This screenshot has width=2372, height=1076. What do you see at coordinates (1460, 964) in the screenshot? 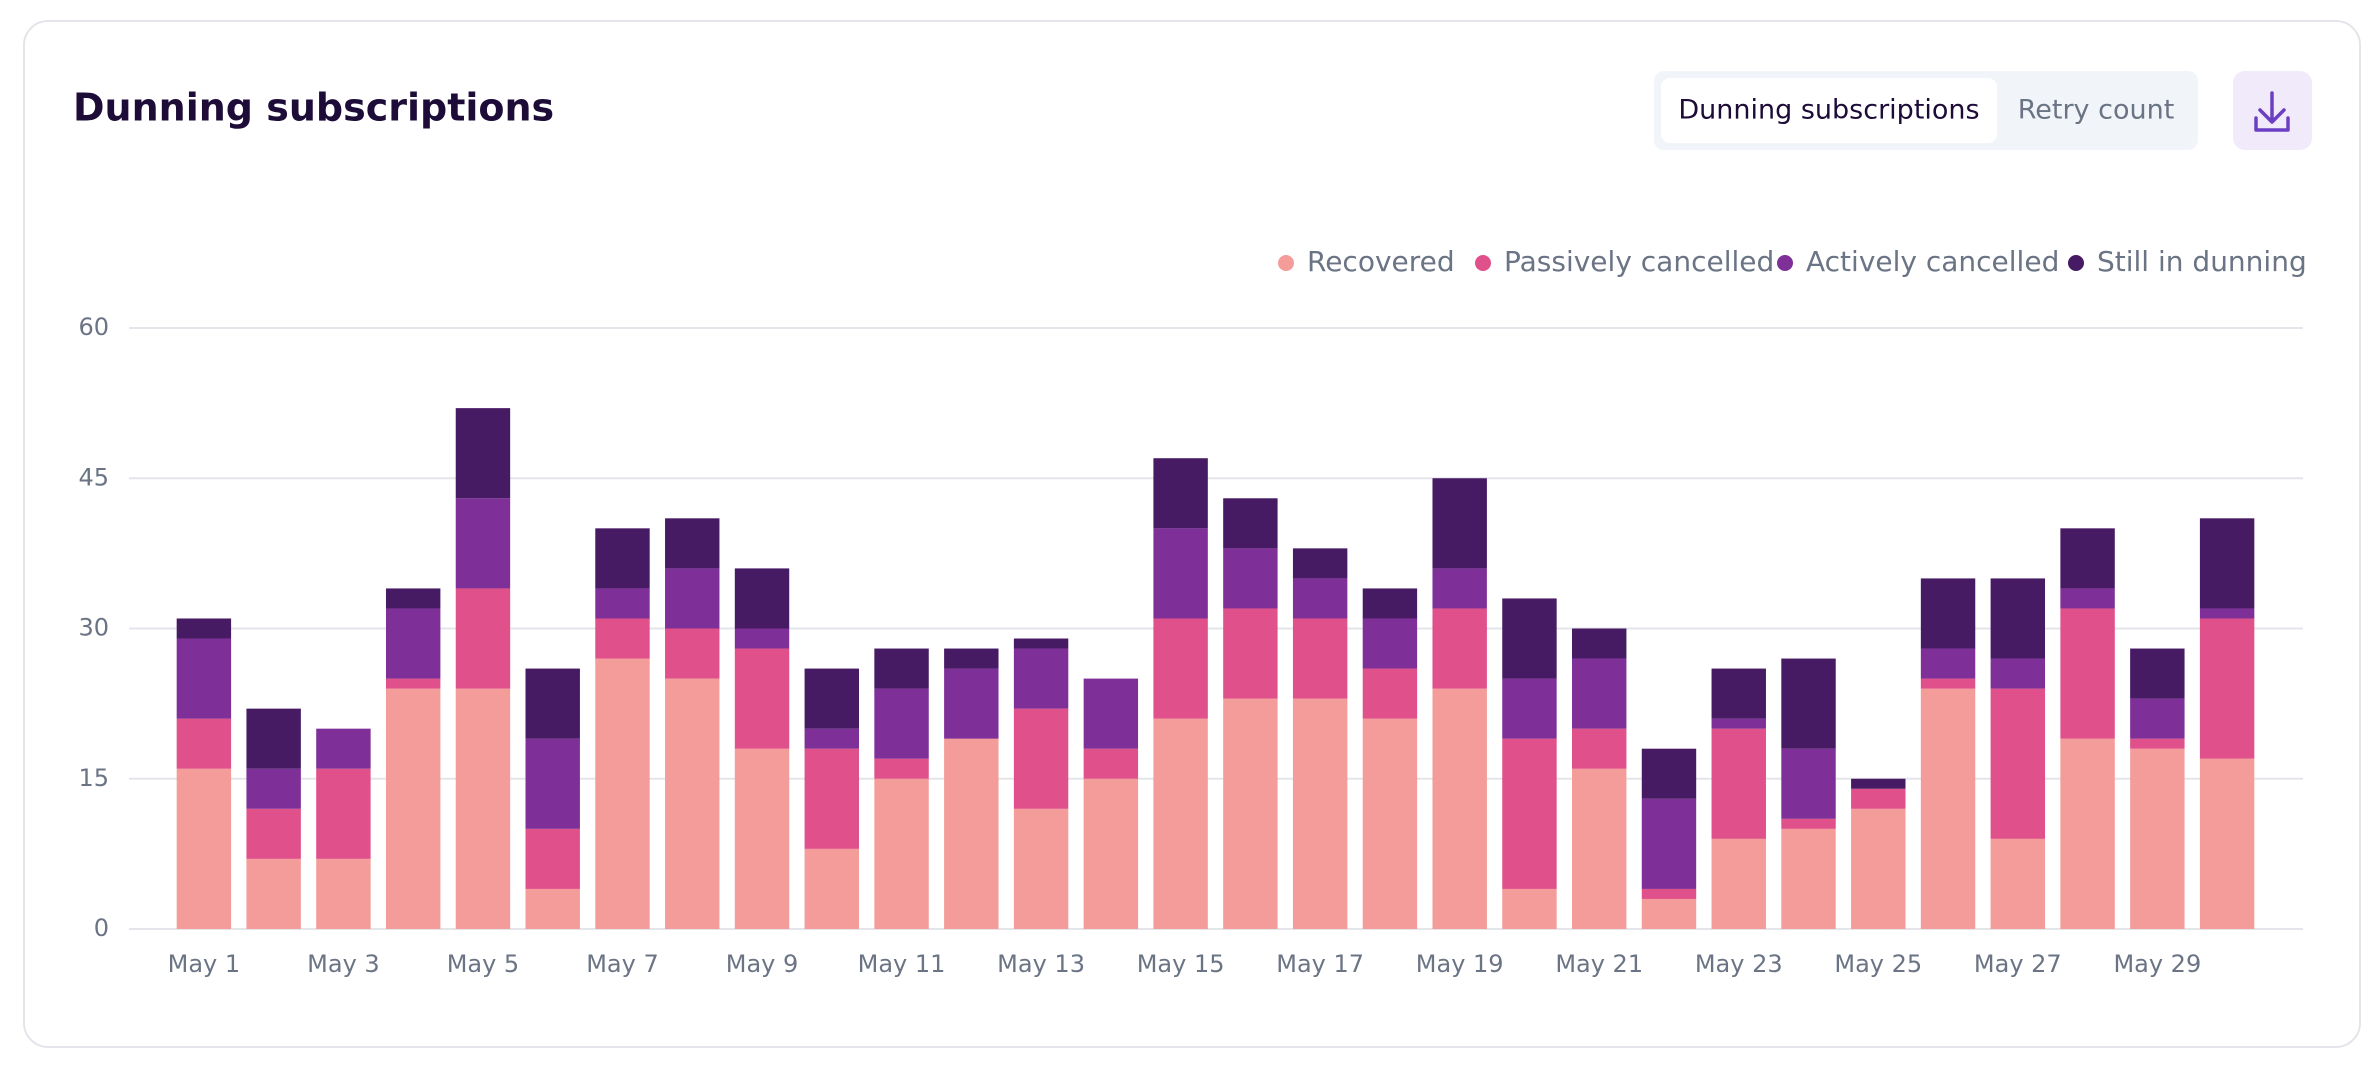
I see `x-tick-label: May 19` at bounding box center [1460, 964].